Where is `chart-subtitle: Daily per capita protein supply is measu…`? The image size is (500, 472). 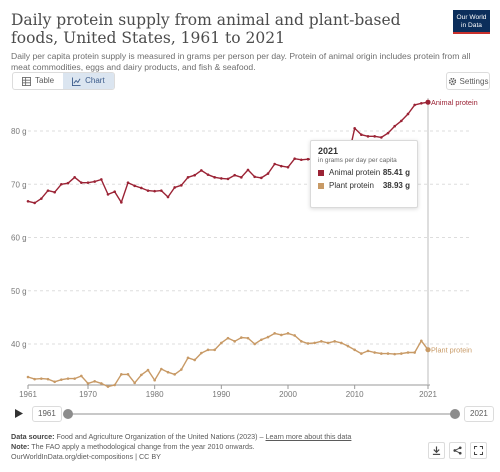 chart-subtitle: Daily per capita protein supply is measu… is located at coordinates (241, 61).